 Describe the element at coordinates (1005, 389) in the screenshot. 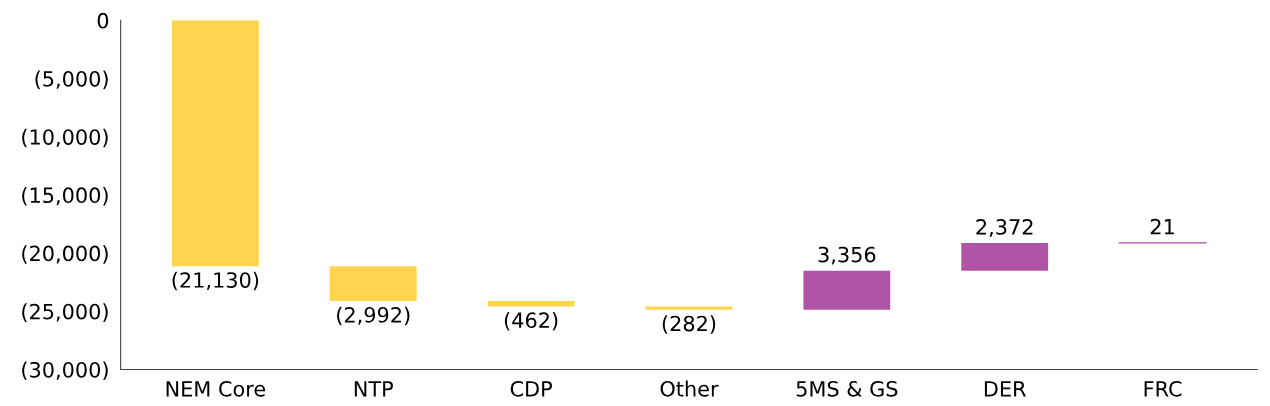

I see `x-tick-label: DER` at that location.